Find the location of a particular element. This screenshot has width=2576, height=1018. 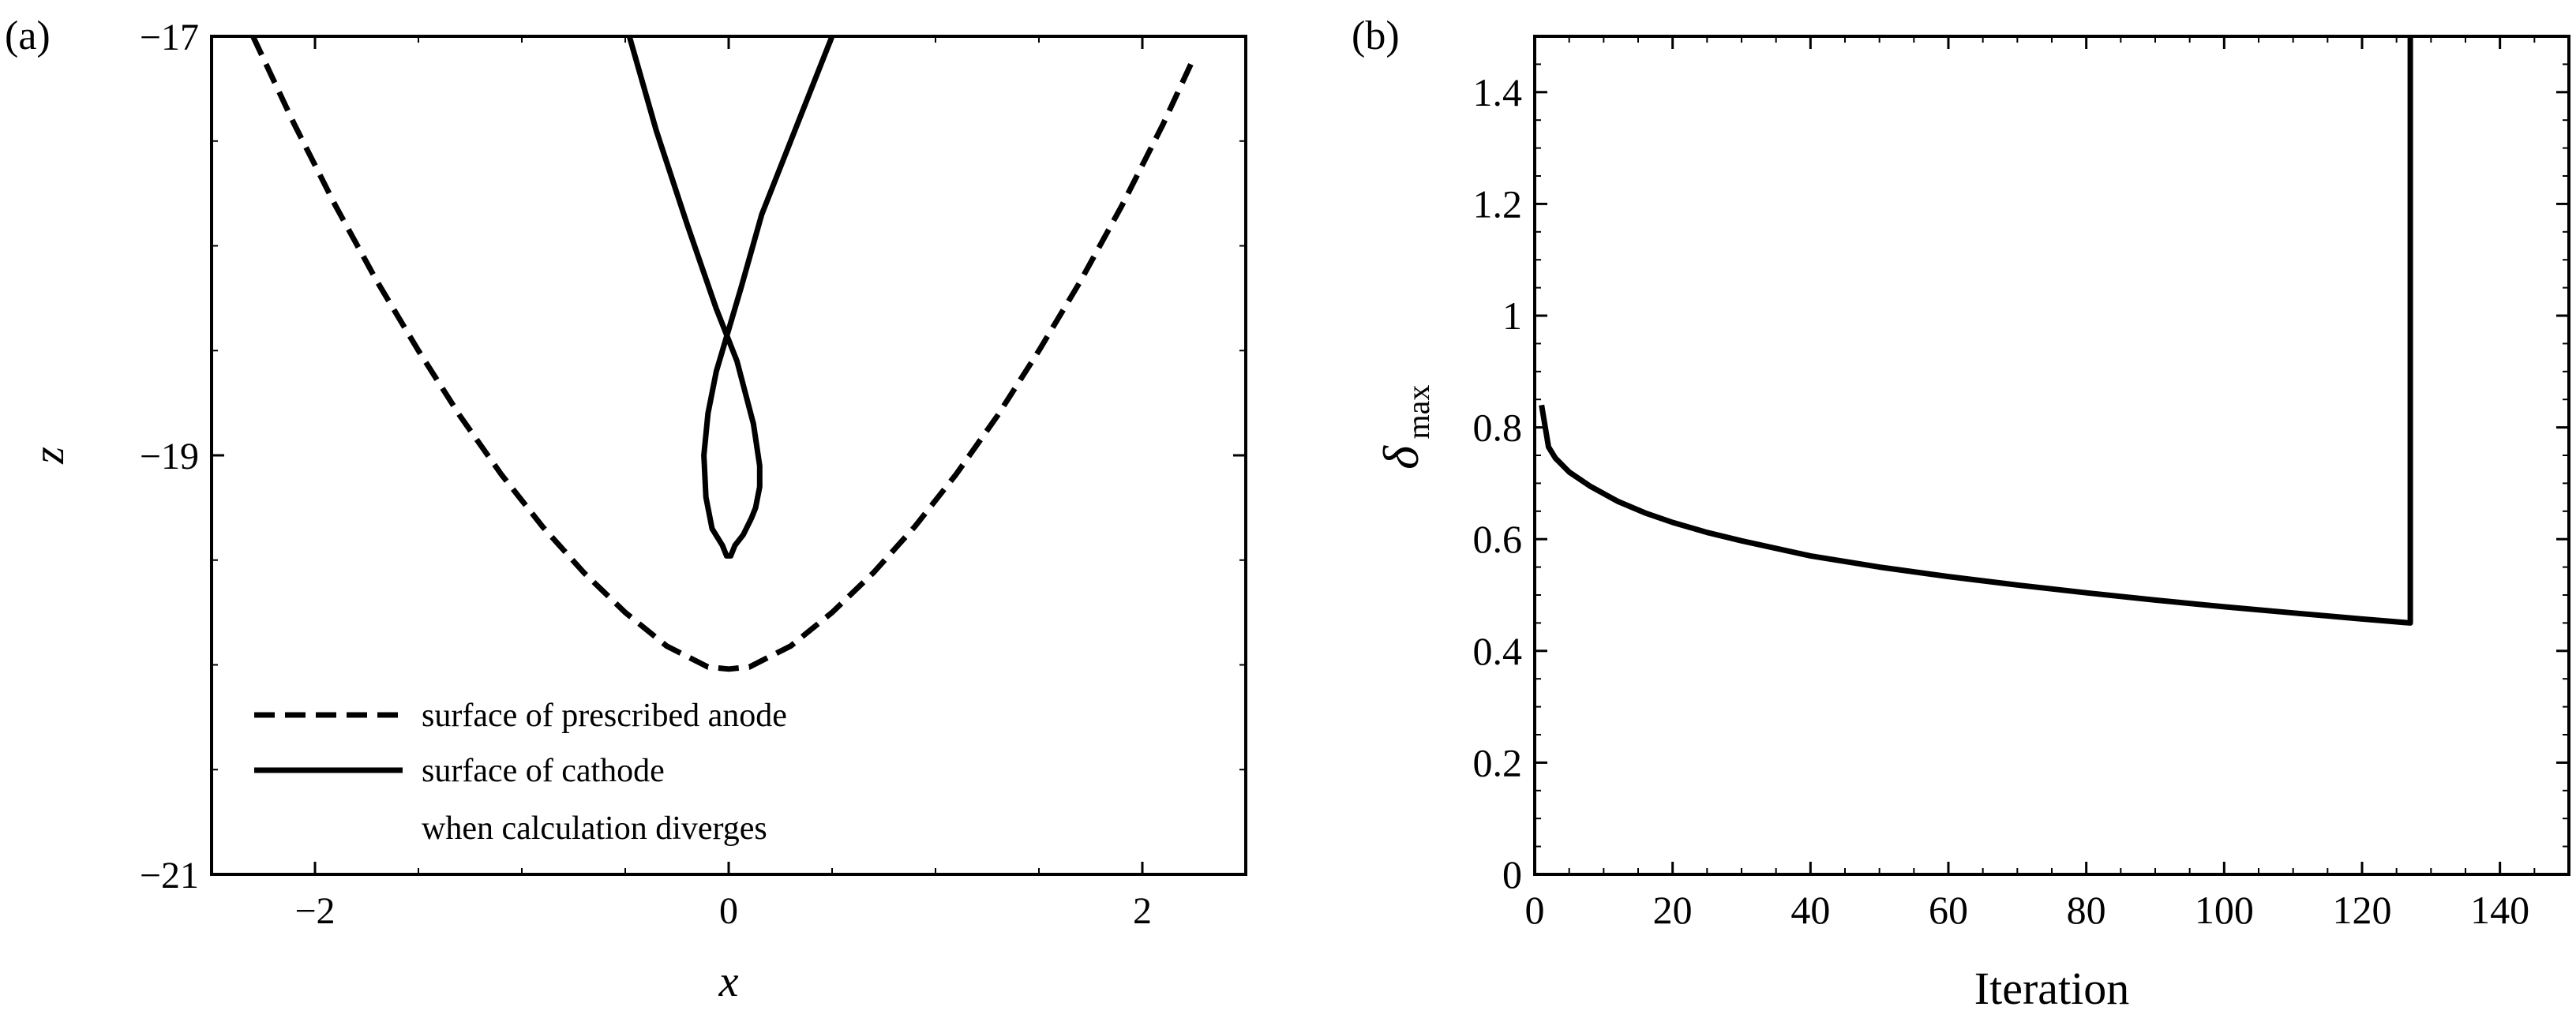

y-tick-label: 1 is located at coordinates (1512, 316).